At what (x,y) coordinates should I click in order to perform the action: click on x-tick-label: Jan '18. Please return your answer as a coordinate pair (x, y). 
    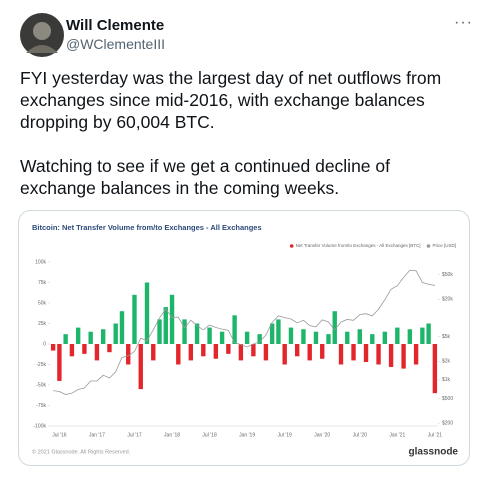
    Looking at the image, I should click on (172, 435).